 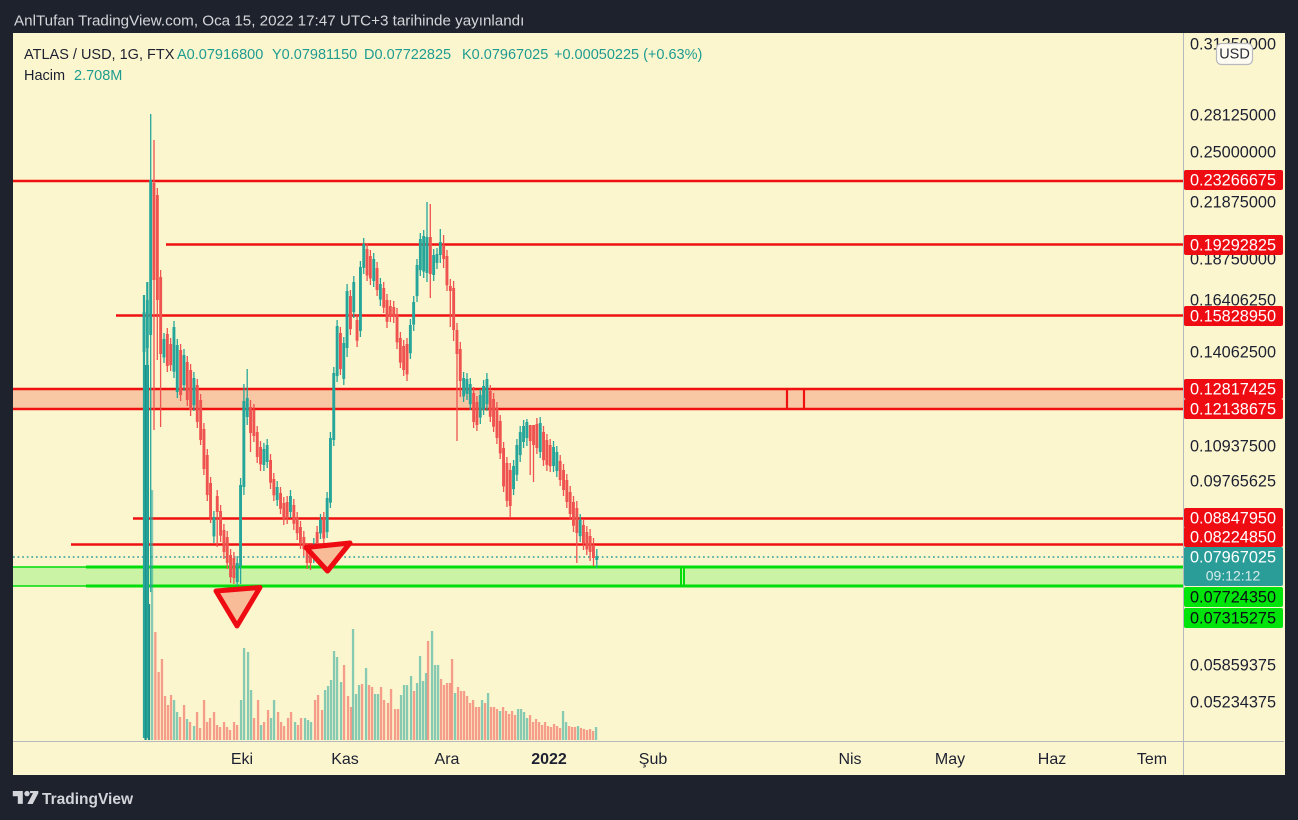 What do you see at coordinates (1233, 519) in the screenshot?
I see `svg-text: 0.08847950` at bounding box center [1233, 519].